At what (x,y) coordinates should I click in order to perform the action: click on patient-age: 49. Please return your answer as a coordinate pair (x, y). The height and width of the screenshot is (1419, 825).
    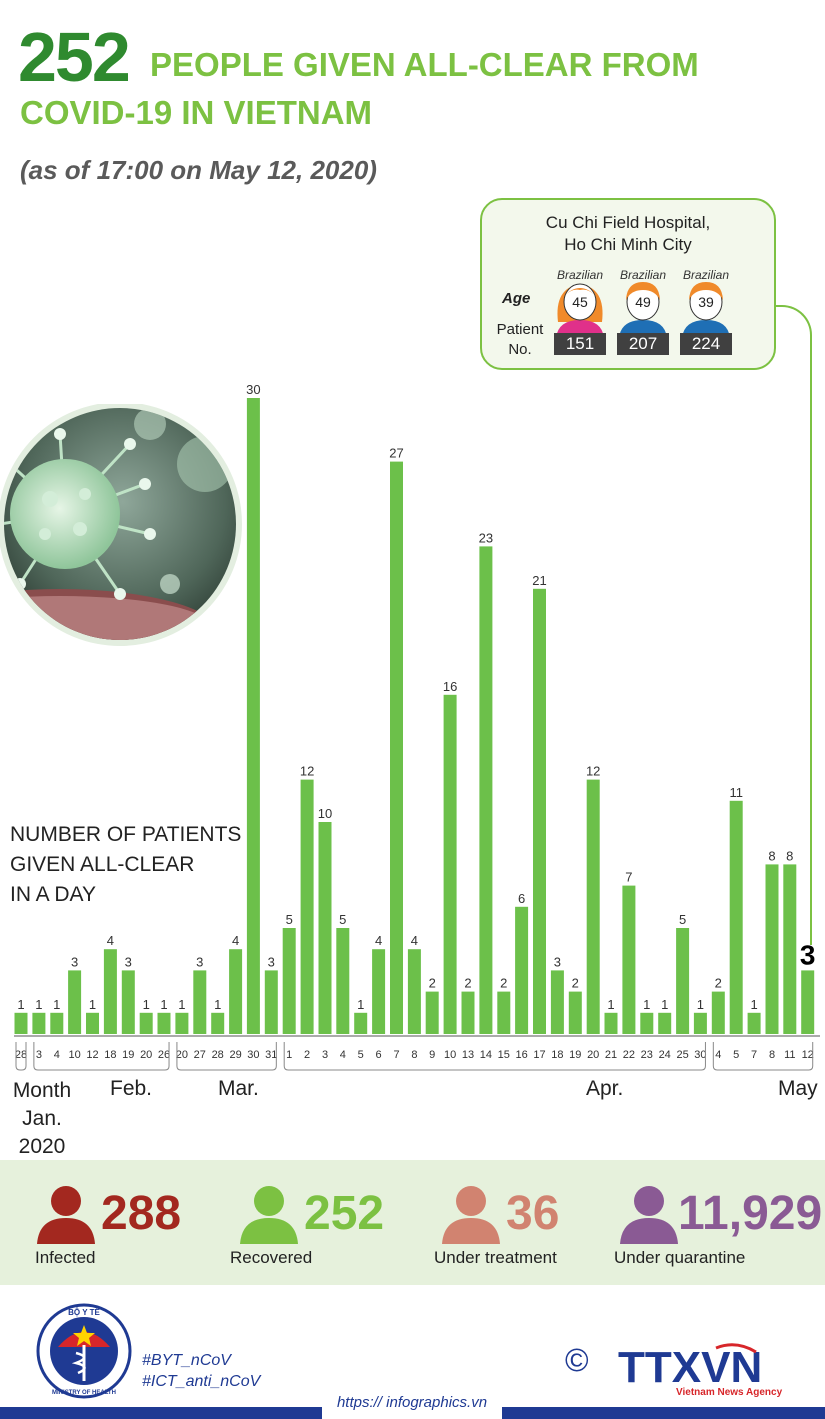
    Looking at the image, I should click on (643, 302).